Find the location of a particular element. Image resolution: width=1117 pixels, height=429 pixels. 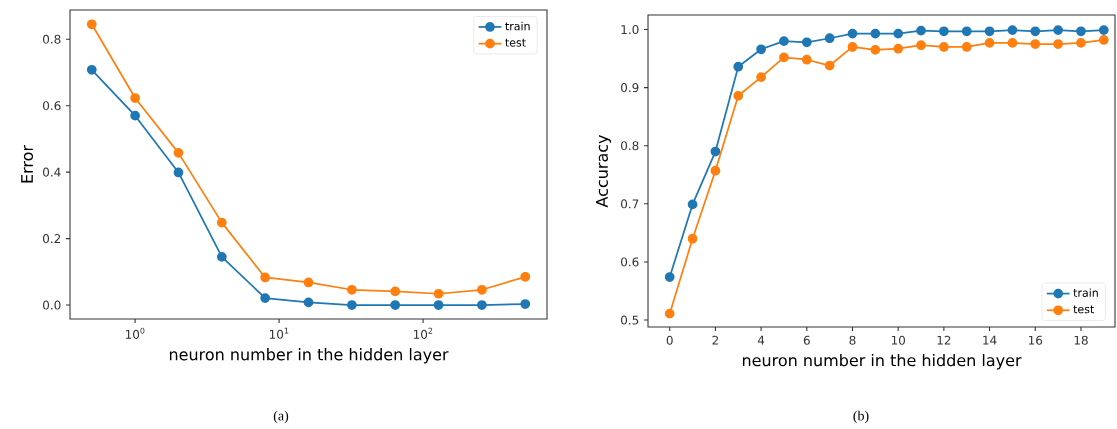

y-tick-label: 0.9 is located at coordinates (630, 88).